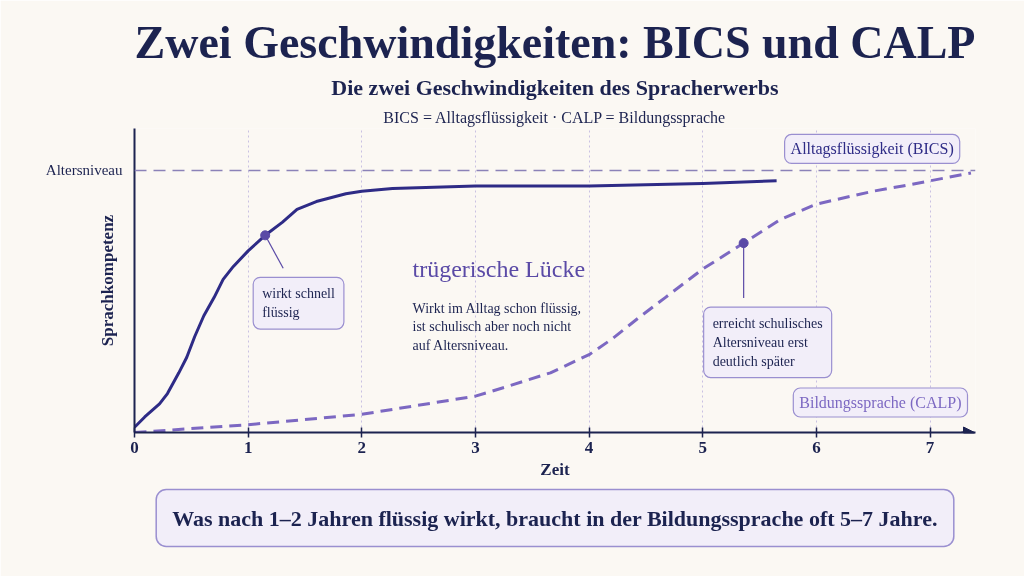  Describe the element at coordinates (555, 42) in the screenshot. I see `chart-title: Zwei Geschwindigkeiten: BICS und CALP` at that location.